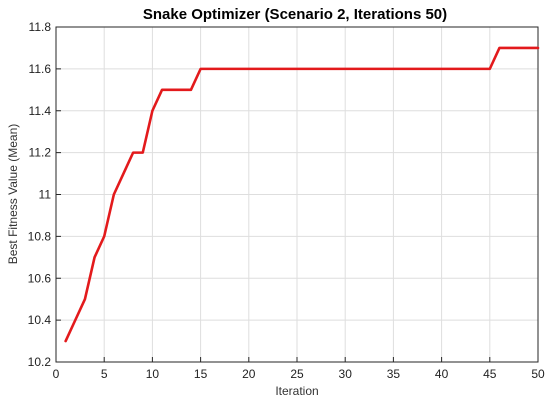 Image resolution: width=550 pixels, height=403 pixels. What do you see at coordinates (56, 374) in the screenshot?
I see `x-tick-label: 0` at bounding box center [56, 374].